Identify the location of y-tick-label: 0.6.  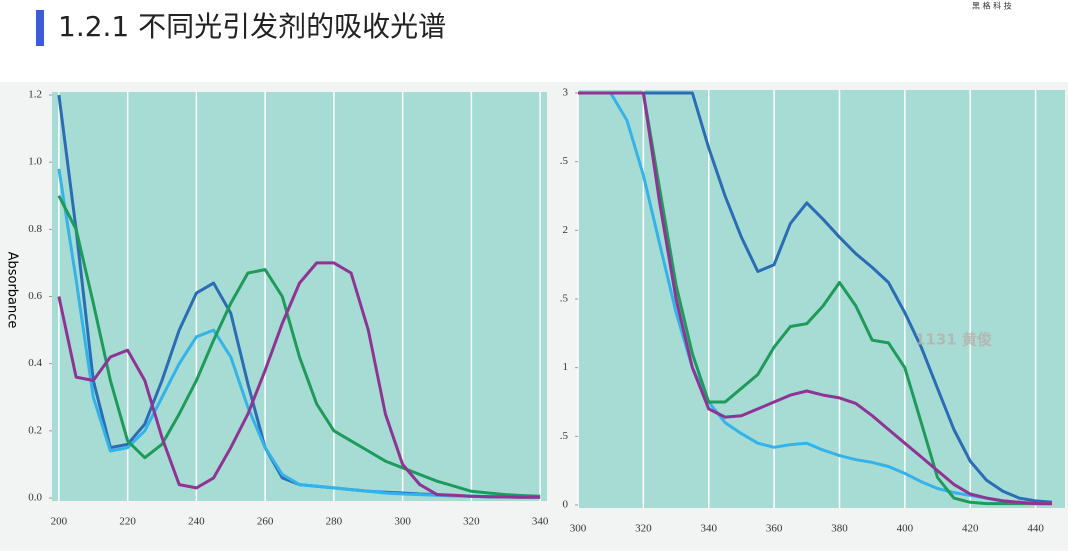
(35, 296).